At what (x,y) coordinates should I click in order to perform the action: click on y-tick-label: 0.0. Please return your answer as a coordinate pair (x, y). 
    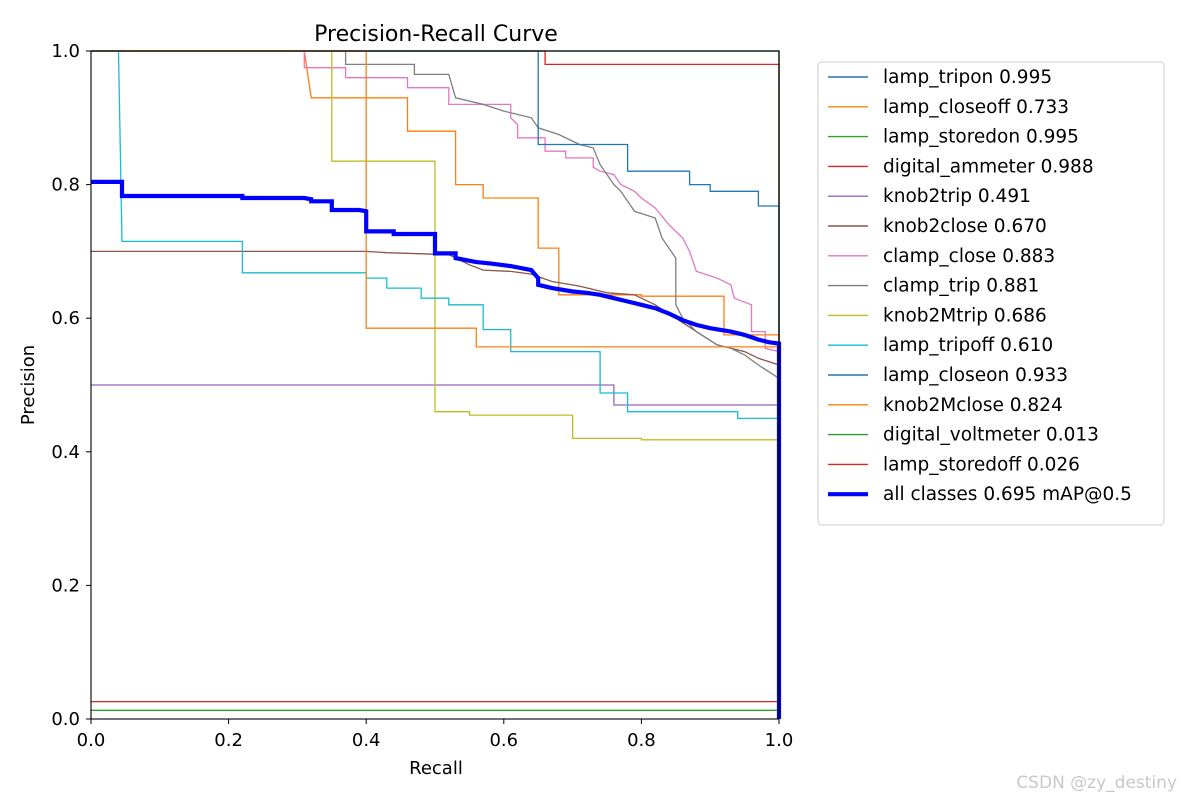
    Looking at the image, I should click on (65, 719).